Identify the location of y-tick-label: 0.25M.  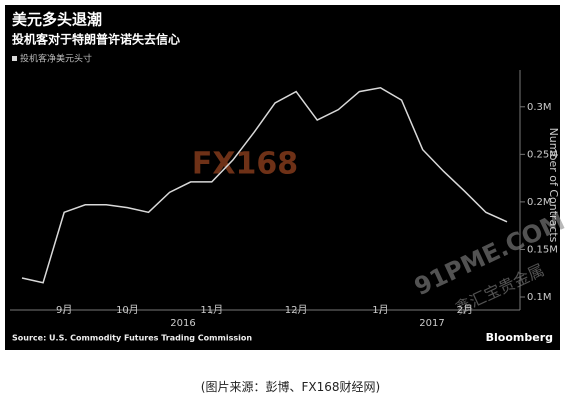
(542, 154).